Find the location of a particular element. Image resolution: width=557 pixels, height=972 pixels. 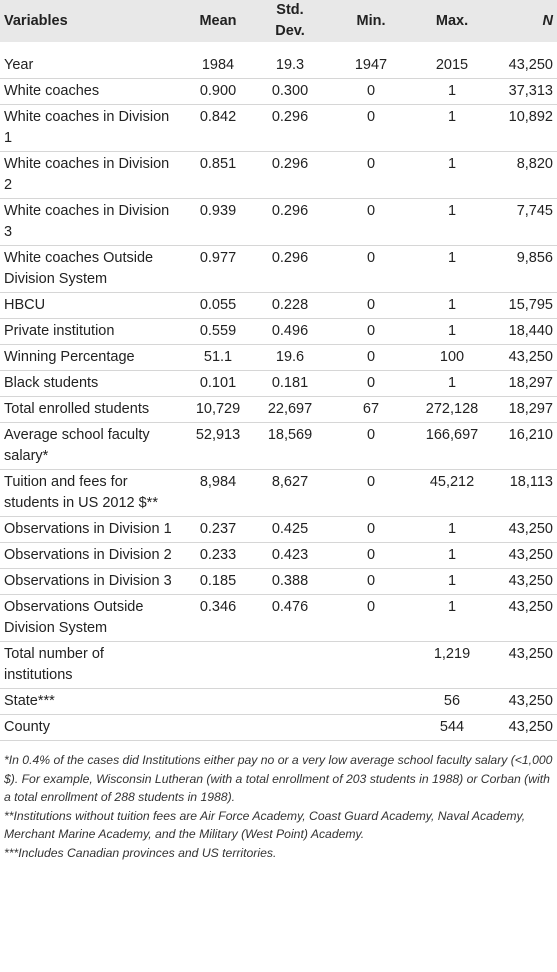

value-cell: 0.939 is located at coordinates (218, 222).